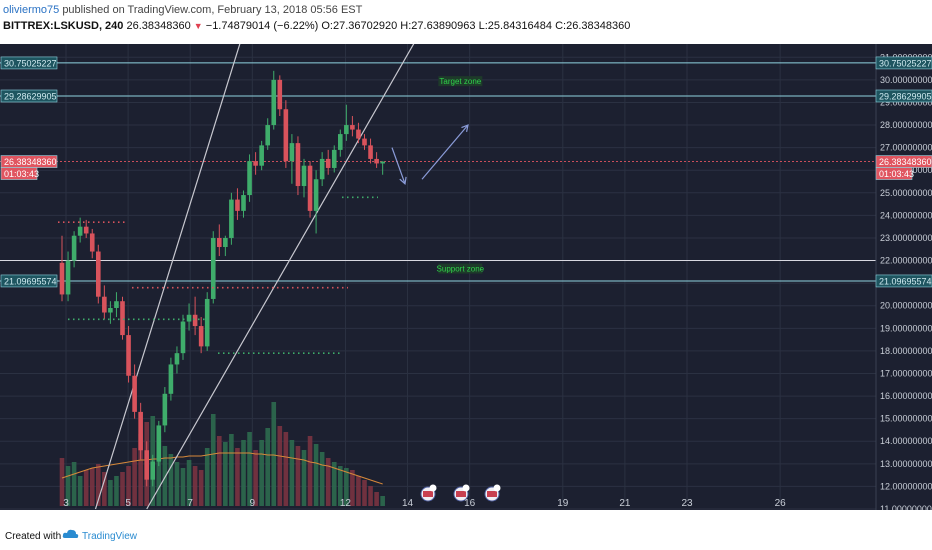  Describe the element at coordinates (66, 503) in the screenshot. I see `time-tick-label: 3` at that location.